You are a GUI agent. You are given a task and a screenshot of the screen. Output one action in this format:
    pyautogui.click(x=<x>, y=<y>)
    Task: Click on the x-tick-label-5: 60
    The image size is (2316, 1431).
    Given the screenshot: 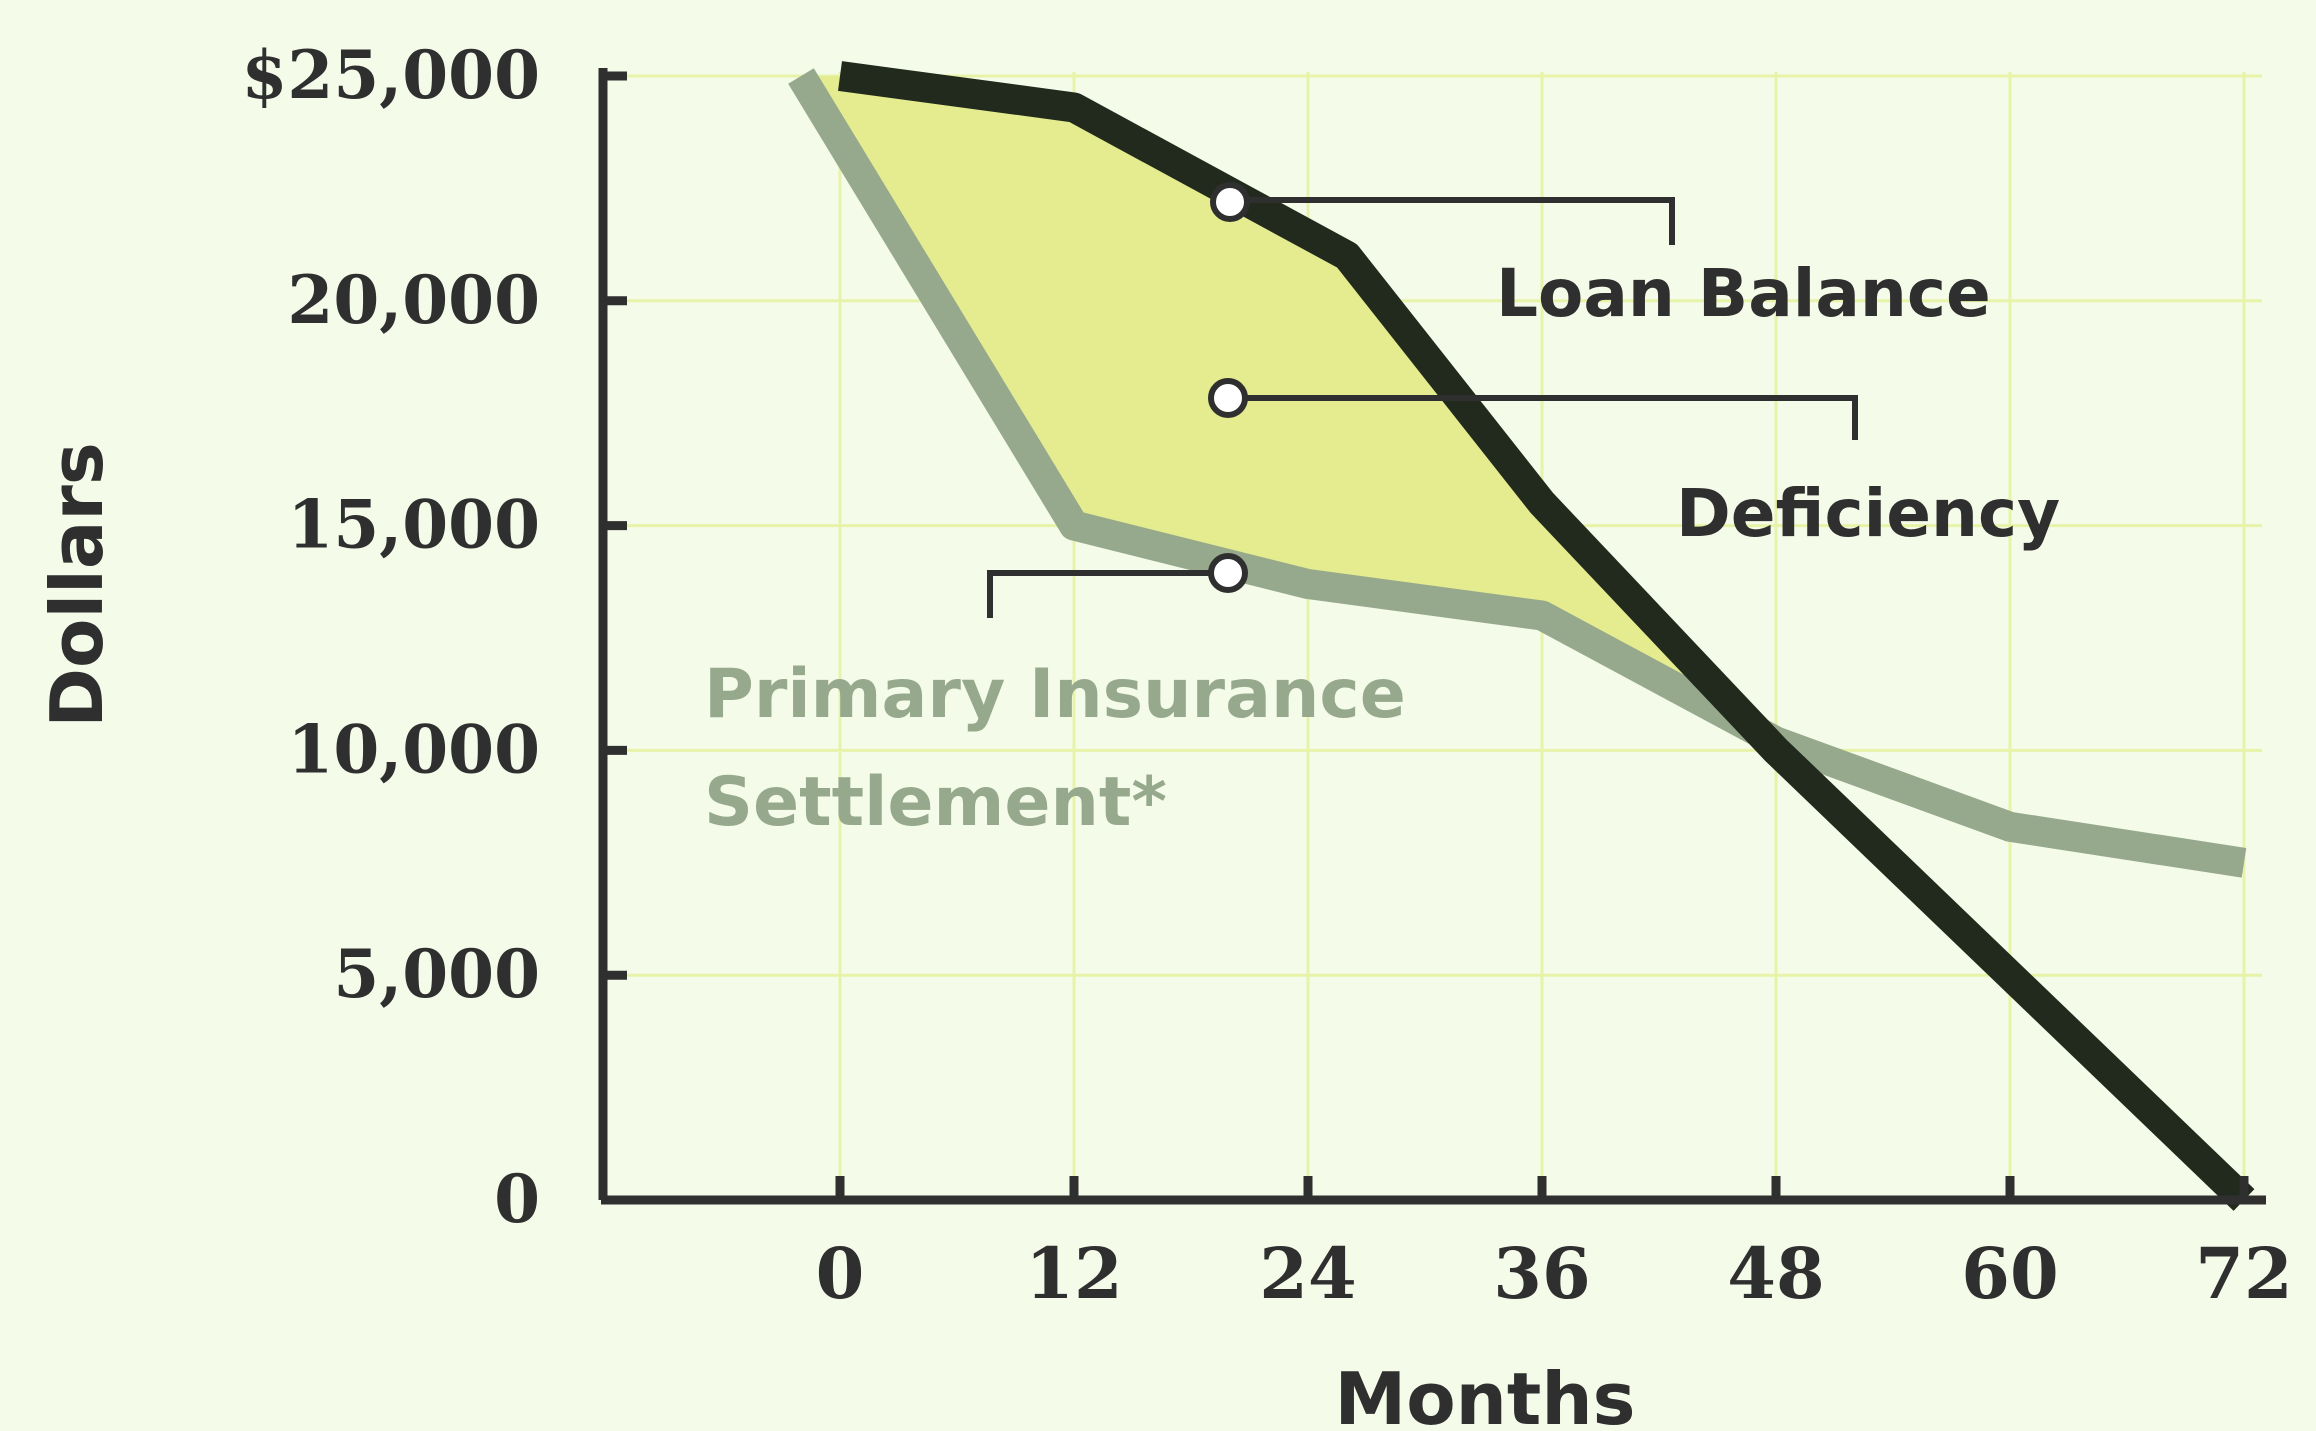 What is the action you would take?
    pyautogui.click(x=2009, y=1273)
    